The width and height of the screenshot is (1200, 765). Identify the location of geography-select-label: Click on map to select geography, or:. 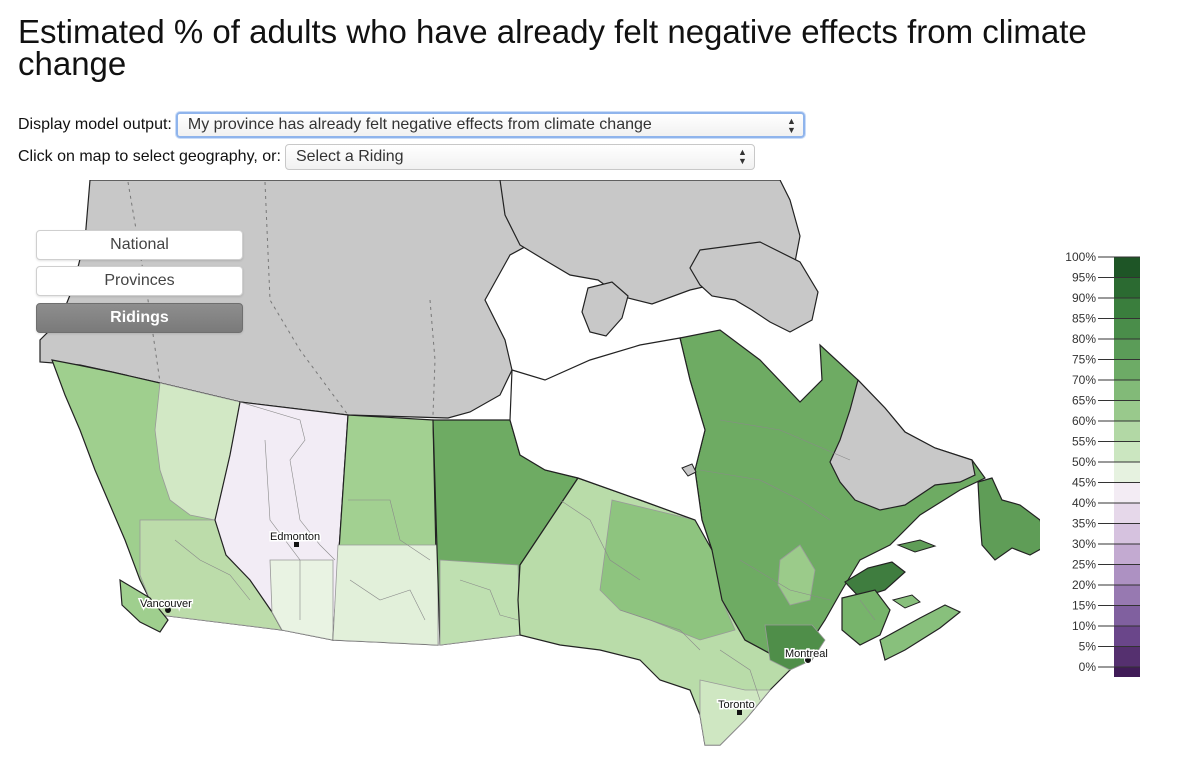
(149, 156).